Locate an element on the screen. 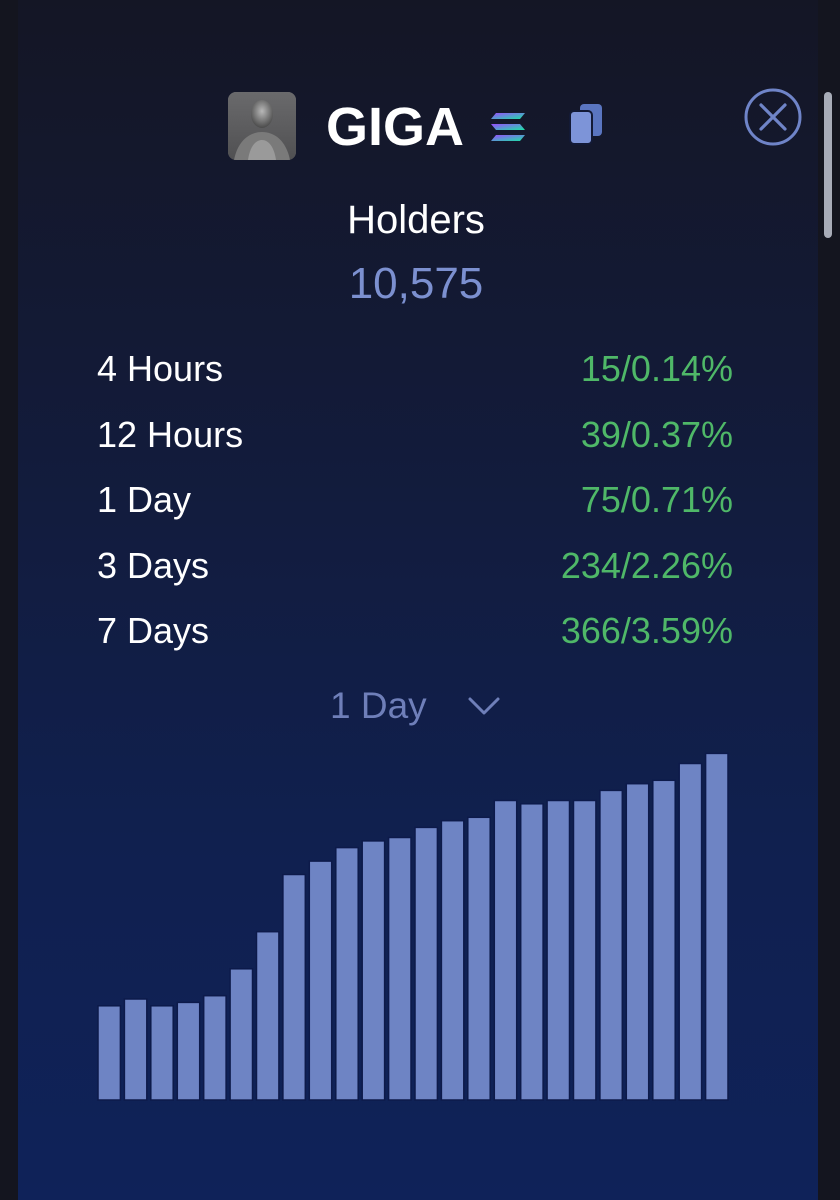 This screenshot has height=1200, width=840. scrollbar is located at coordinates (828, 165).